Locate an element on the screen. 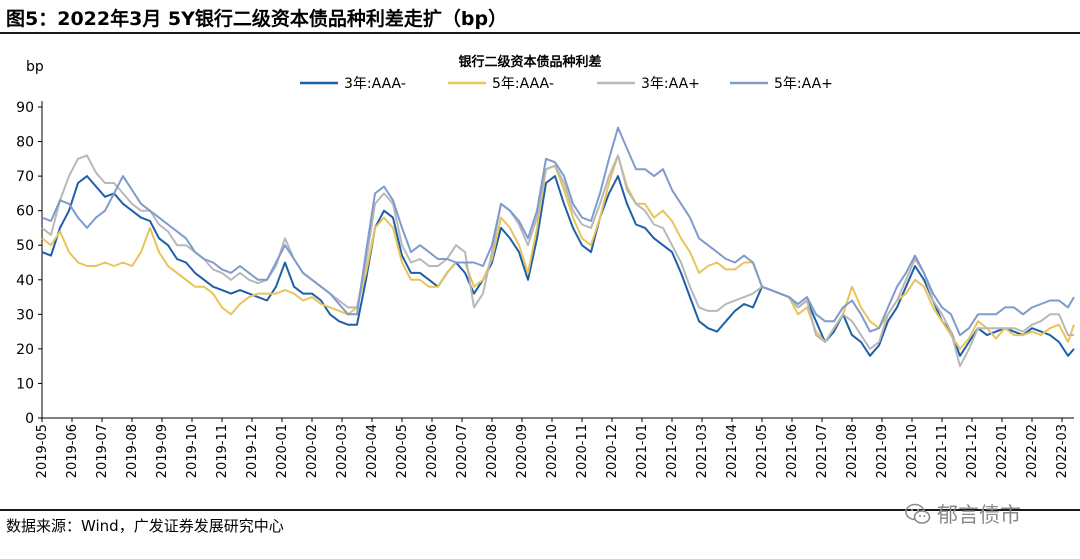  x-tick-label: 2021-03 is located at coordinates (702, 451).